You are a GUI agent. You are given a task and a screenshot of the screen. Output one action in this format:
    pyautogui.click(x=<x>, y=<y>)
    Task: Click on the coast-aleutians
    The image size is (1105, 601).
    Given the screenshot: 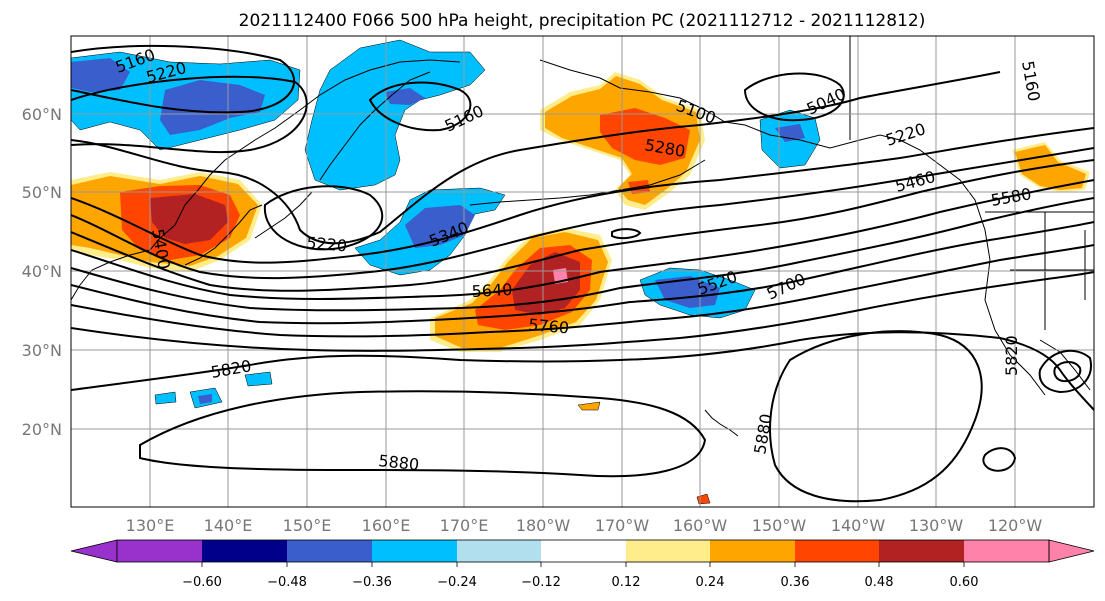 What is the action you would take?
    pyautogui.click(x=587, y=182)
    